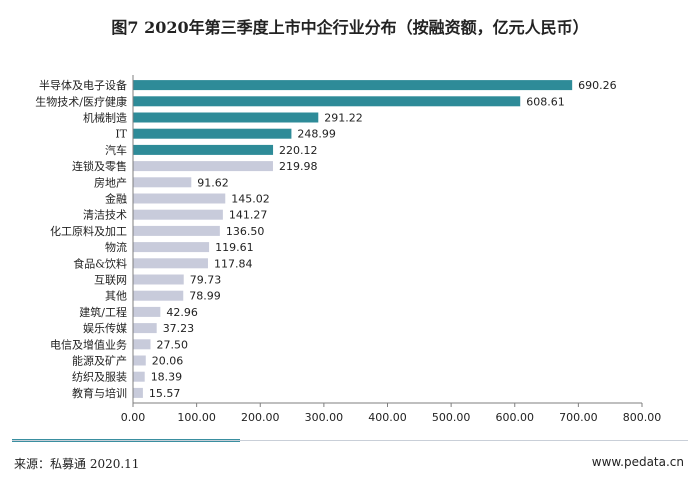 Image resolution: width=700 pixels, height=481 pixels. What do you see at coordinates (116, 296) in the screenshot?
I see `category-label: 其他` at bounding box center [116, 296].